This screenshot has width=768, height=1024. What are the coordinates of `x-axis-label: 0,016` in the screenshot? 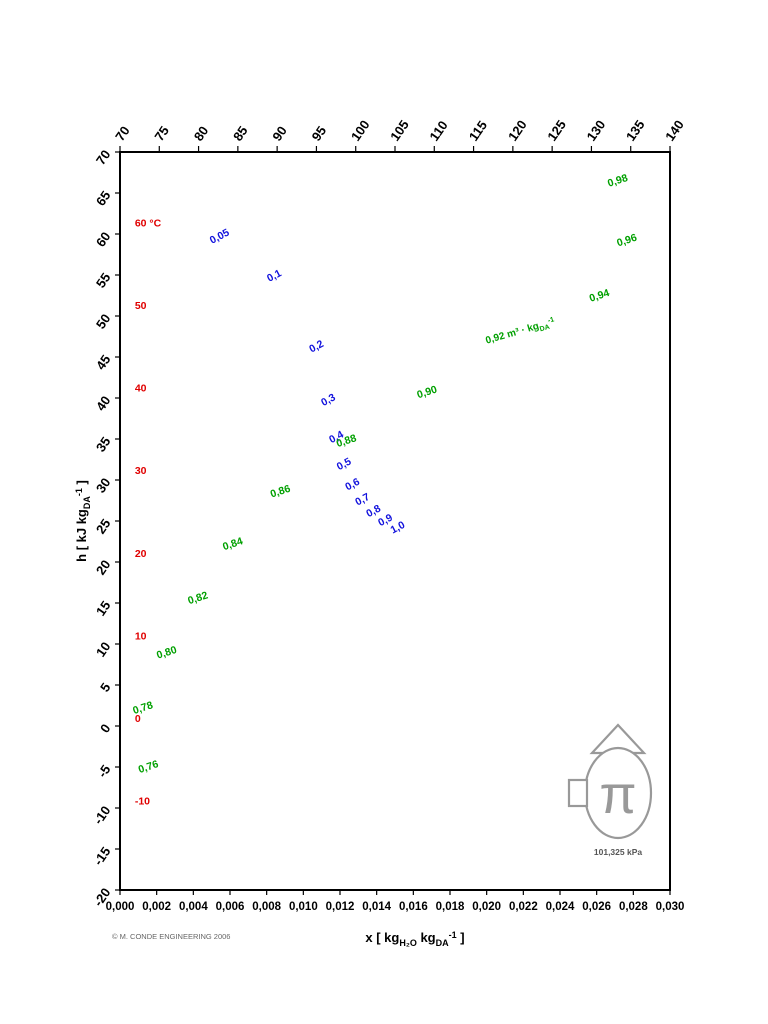 It's located at (413, 907).